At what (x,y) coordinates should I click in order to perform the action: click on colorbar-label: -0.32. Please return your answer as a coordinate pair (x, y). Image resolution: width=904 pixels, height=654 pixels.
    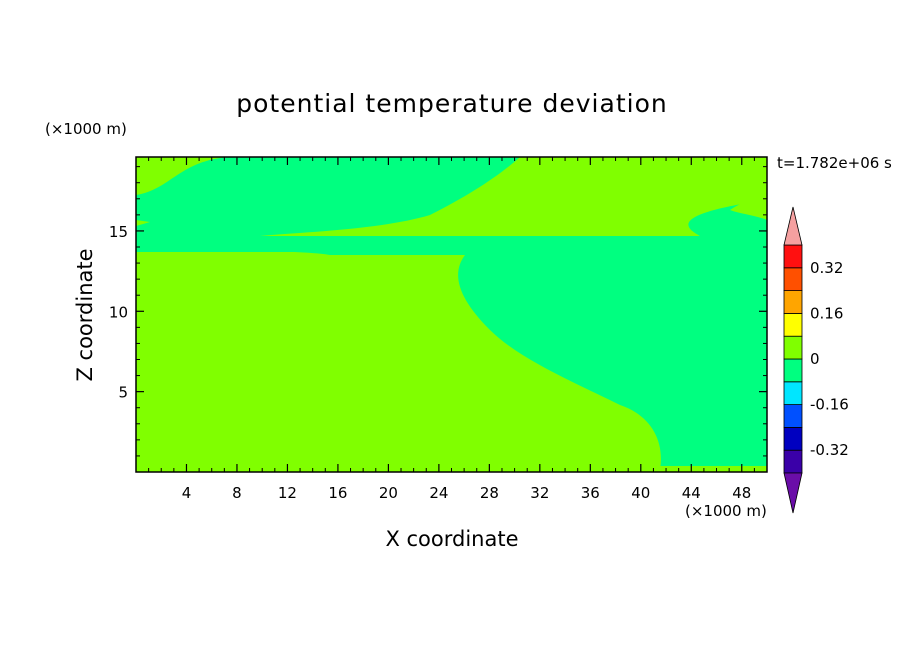
    Looking at the image, I should click on (829, 450).